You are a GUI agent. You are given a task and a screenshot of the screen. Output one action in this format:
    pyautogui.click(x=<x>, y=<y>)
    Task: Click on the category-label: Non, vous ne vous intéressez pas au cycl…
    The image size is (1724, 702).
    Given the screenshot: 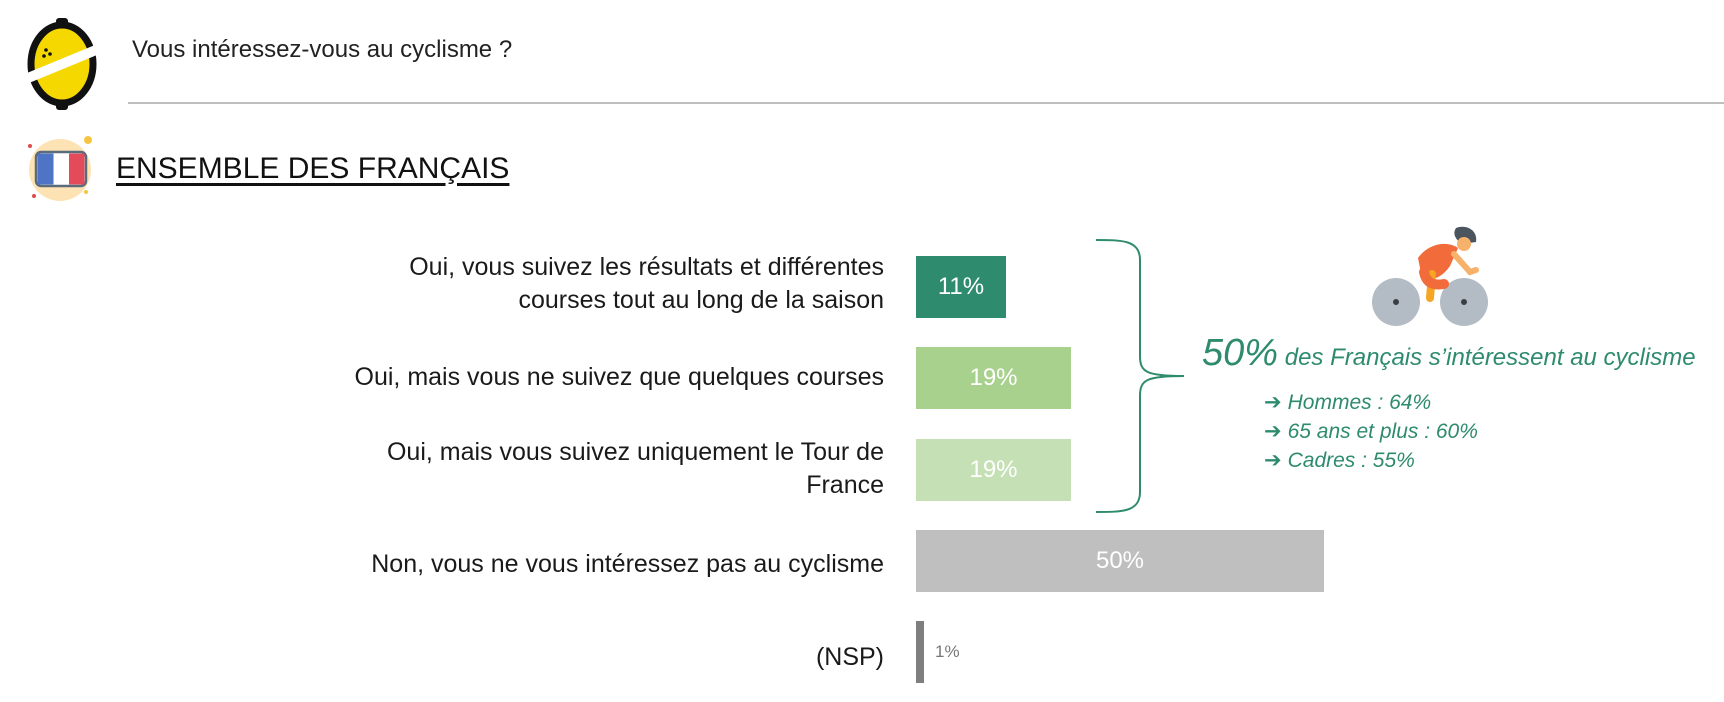 What is the action you would take?
    pyautogui.click(x=627, y=564)
    